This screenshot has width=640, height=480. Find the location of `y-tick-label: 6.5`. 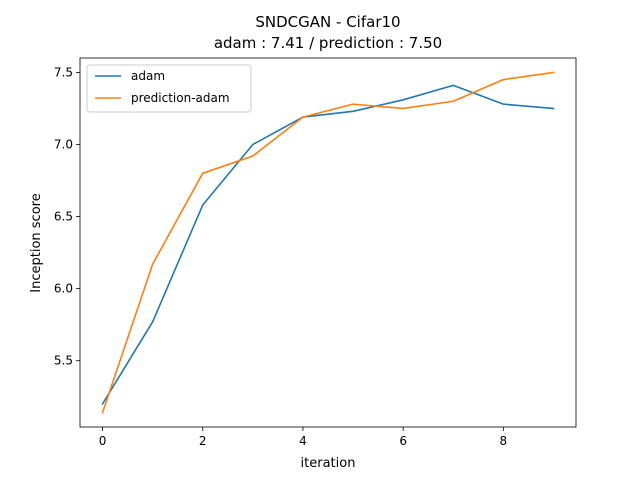

y-tick-label: 6.5 is located at coordinates (63, 217).